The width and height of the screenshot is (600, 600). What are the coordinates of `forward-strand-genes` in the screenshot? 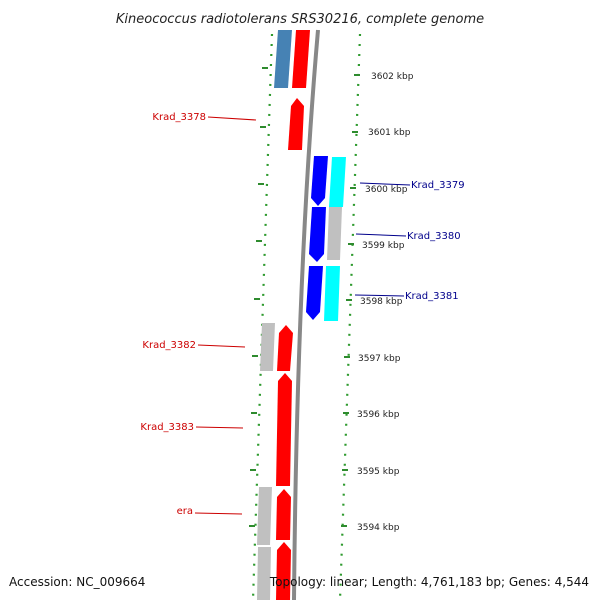 It's located at (293, 315).